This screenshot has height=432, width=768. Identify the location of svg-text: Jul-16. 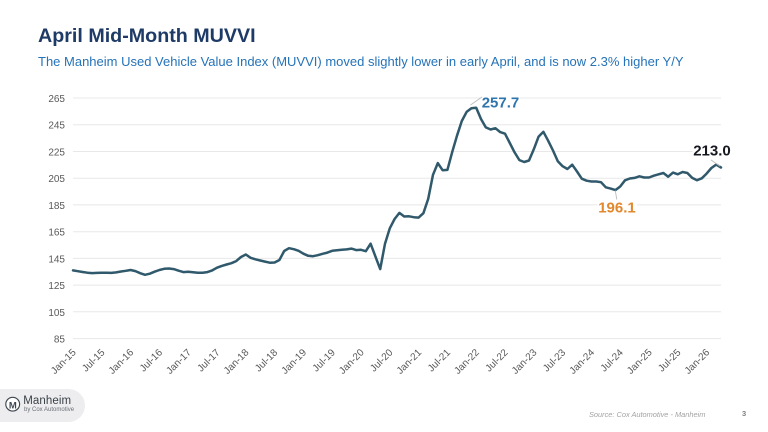
(151, 360).